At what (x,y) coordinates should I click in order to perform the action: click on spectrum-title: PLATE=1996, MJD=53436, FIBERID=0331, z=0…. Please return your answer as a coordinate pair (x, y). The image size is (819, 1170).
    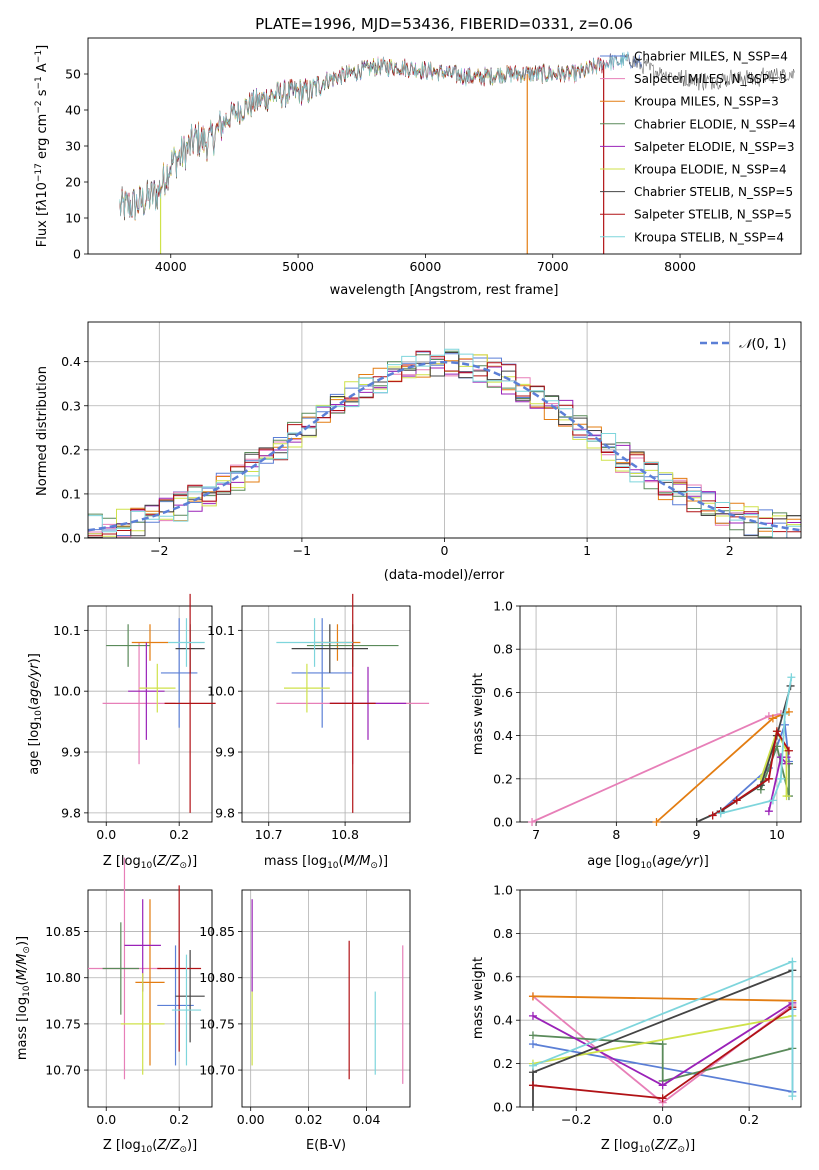
    Looking at the image, I should click on (444, 24).